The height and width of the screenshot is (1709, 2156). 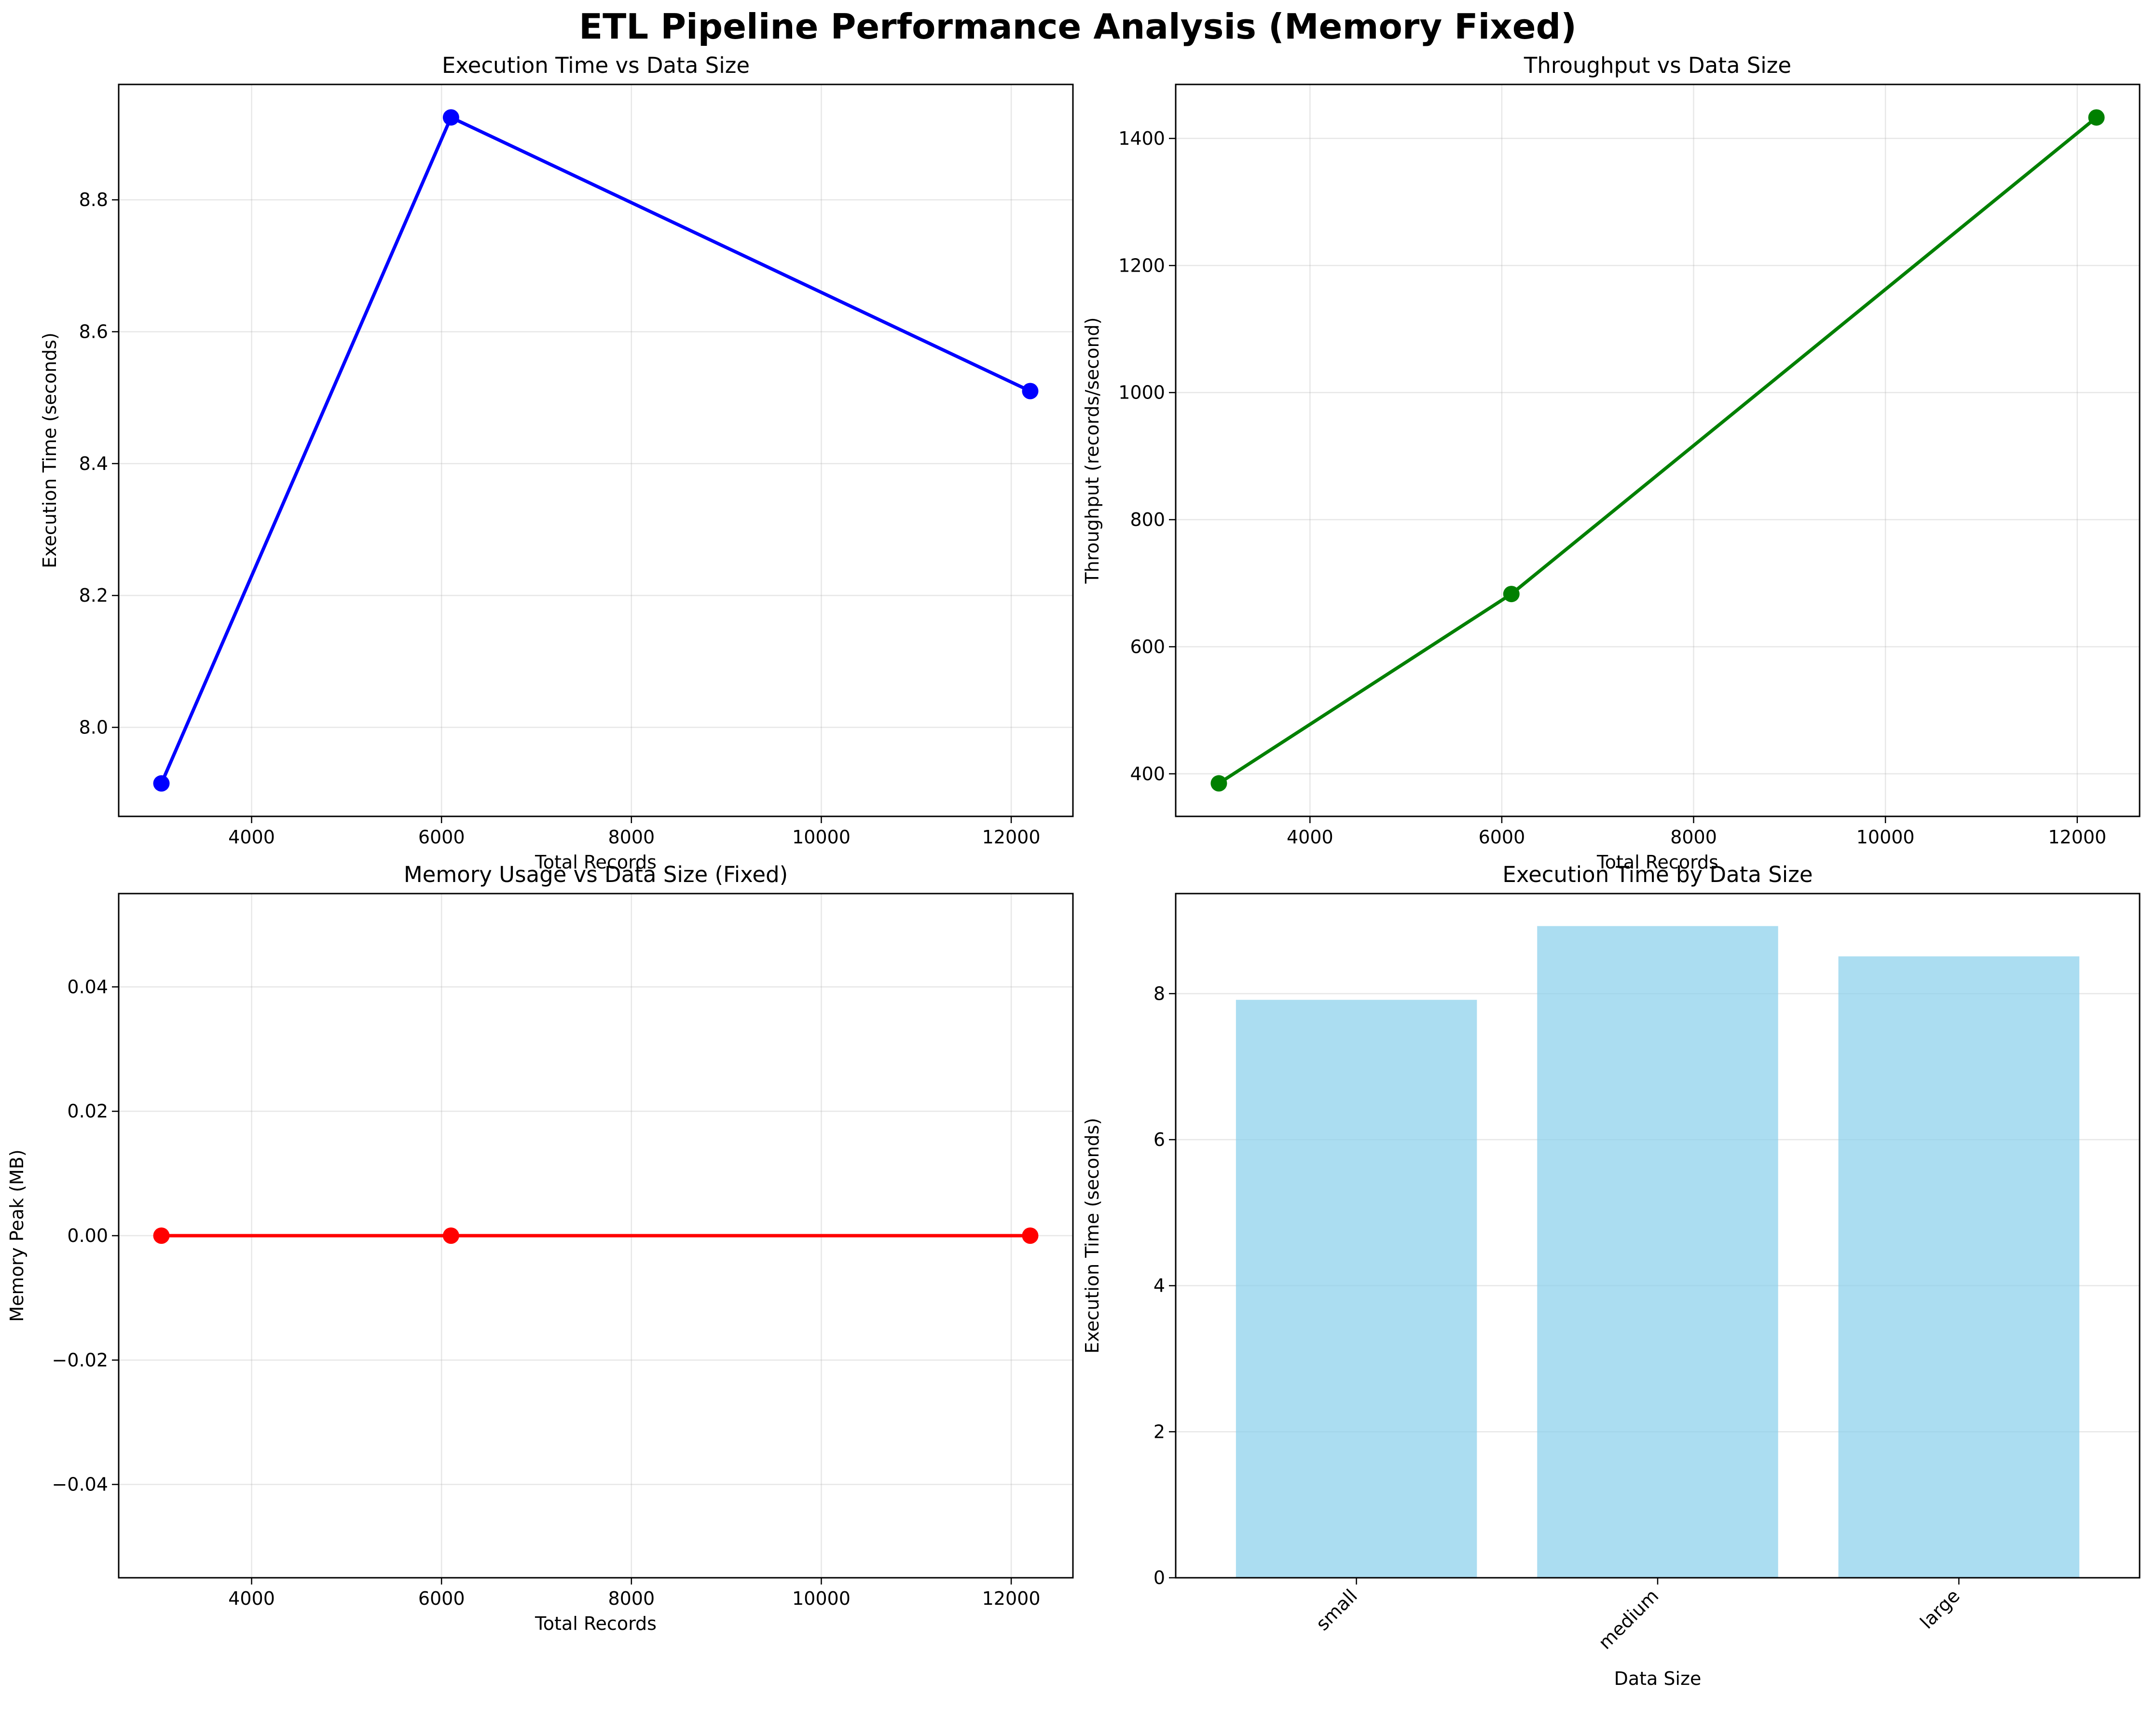 What do you see at coordinates (596, 874) in the screenshot?
I see `panel-title: Memory Usage vs Data Size (Fixed)` at bounding box center [596, 874].